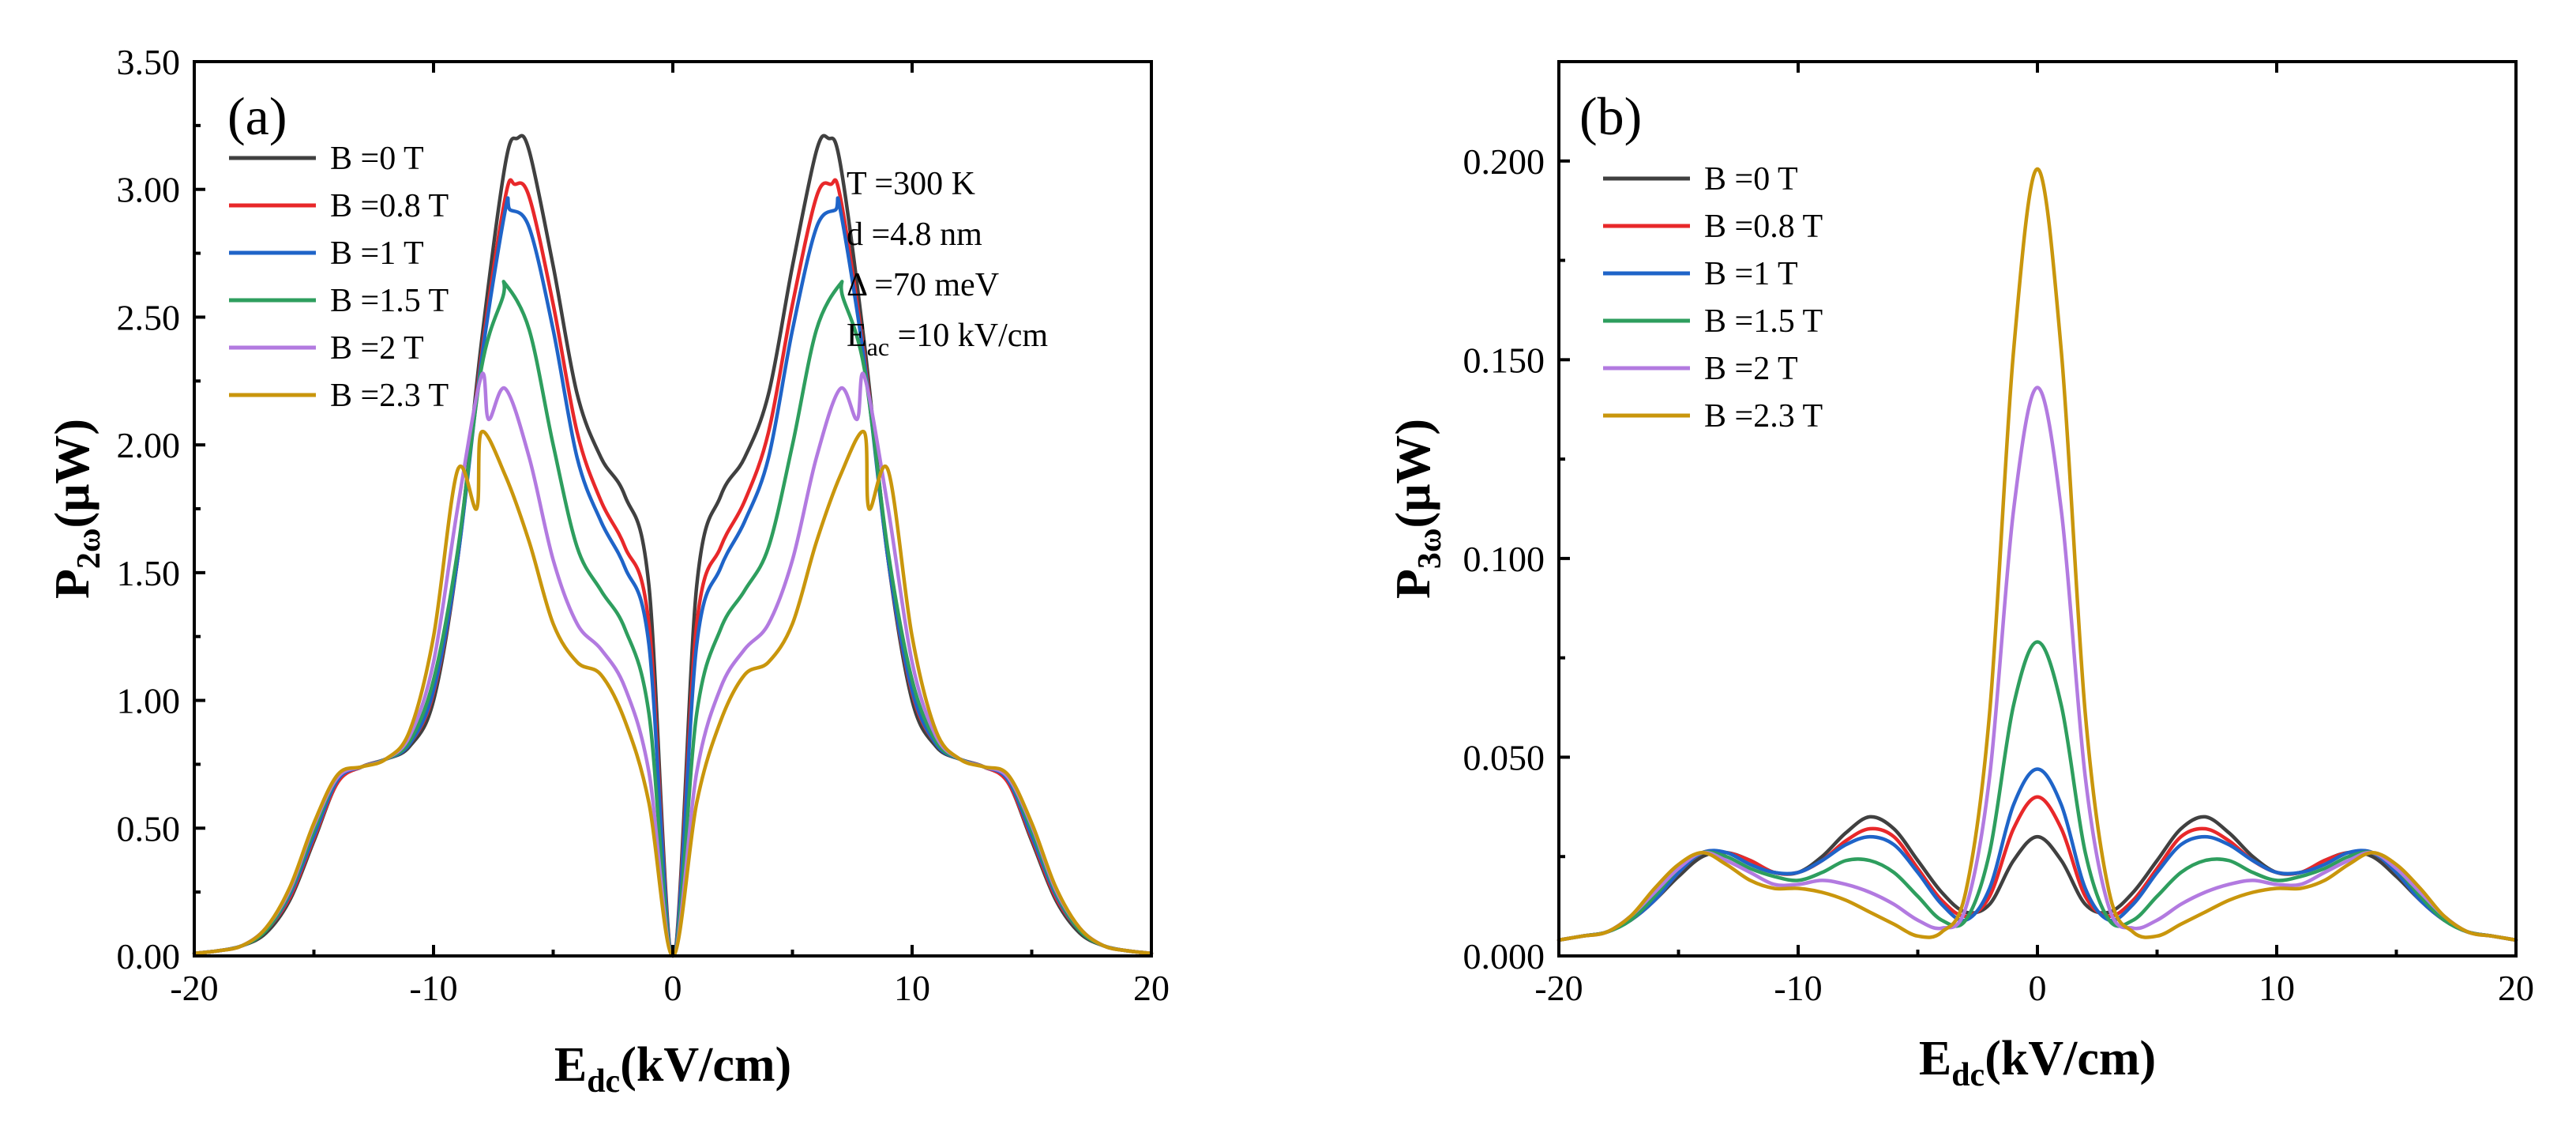  What do you see at coordinates (923, 285) in the screenshot?
I see `panel-a-parameter-note: Δ =70 meV` at bounding box center [923, 285].